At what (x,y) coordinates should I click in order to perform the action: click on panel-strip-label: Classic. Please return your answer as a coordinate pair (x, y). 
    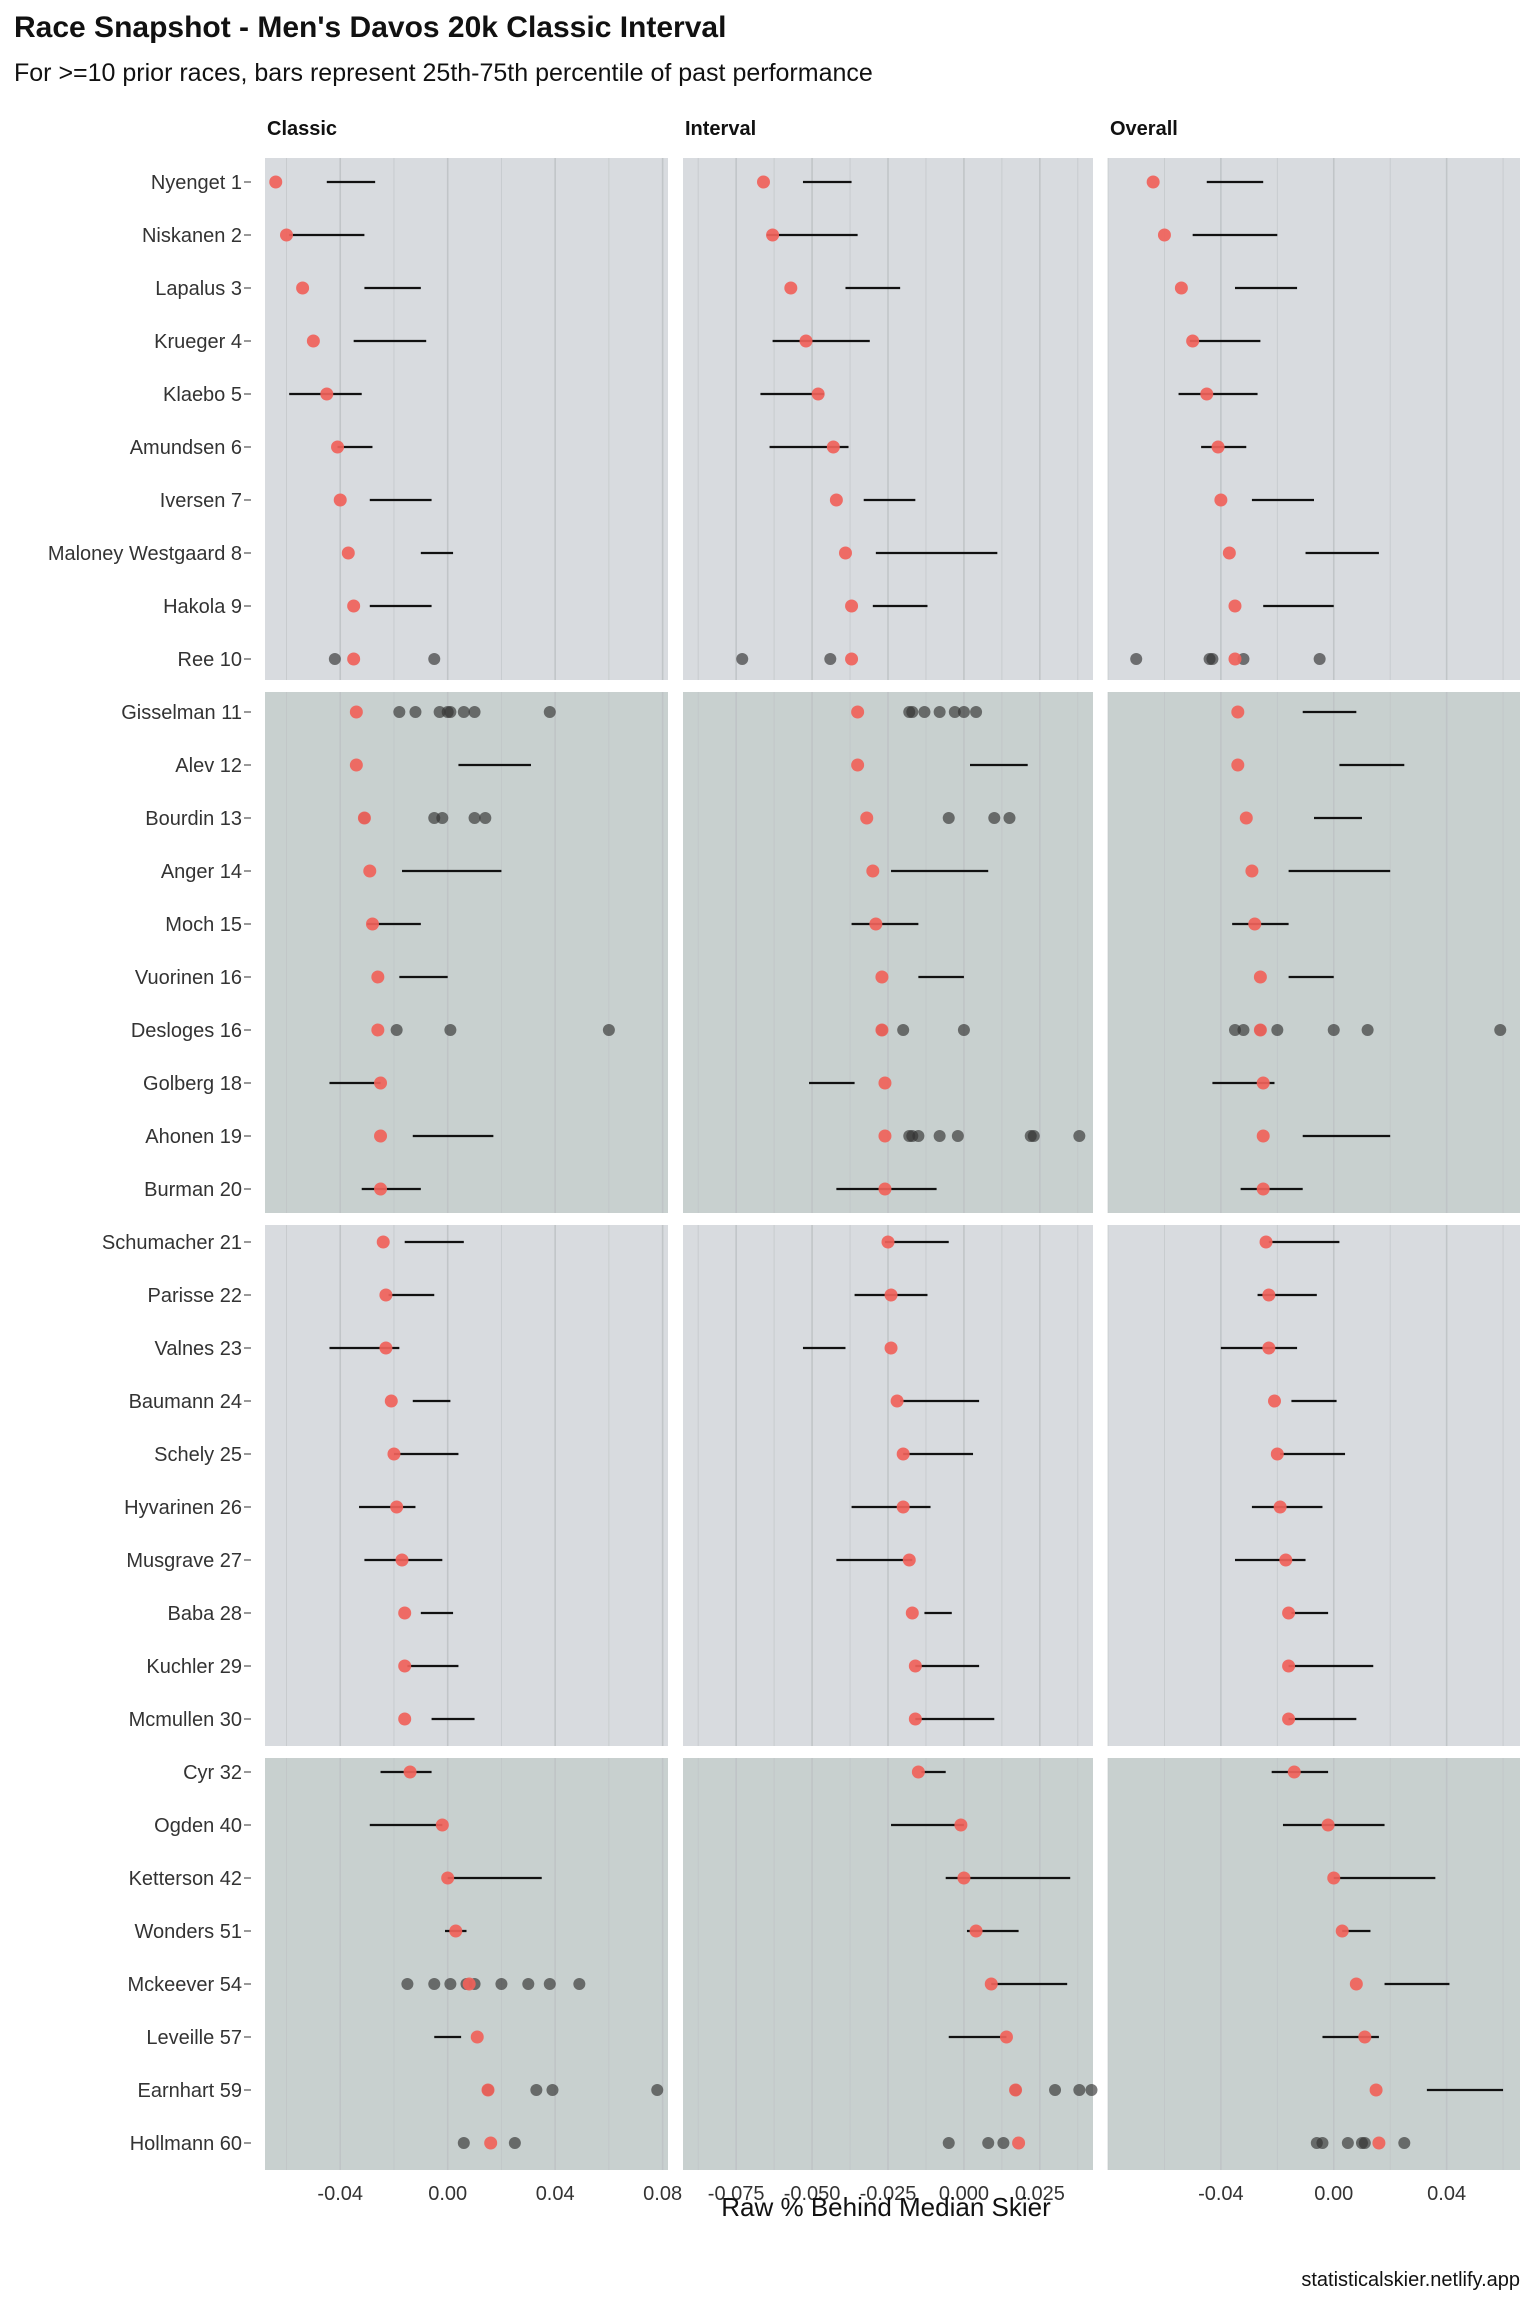
    Looking at the image, I should click on (302, 129).